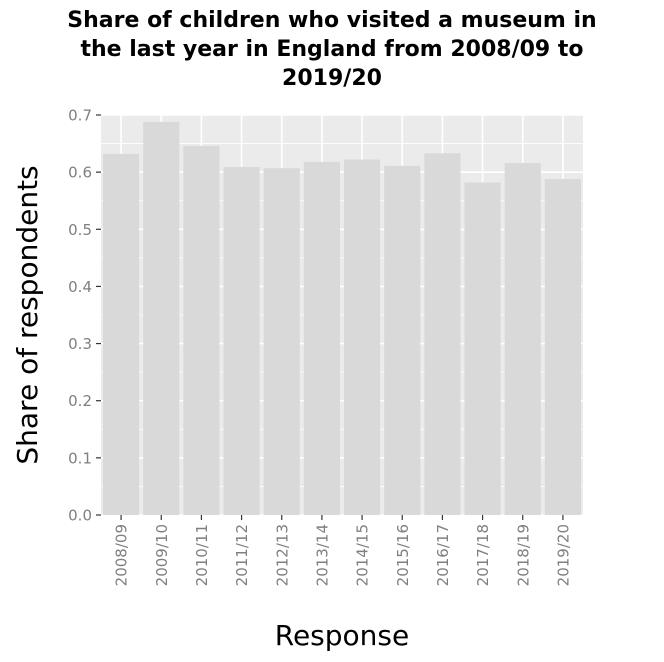 This screenshot has width=664, height=662. Describe the element at coordinates (363, 555) in the screenshot. I see `x-tick-label: 2014/15` at that location.